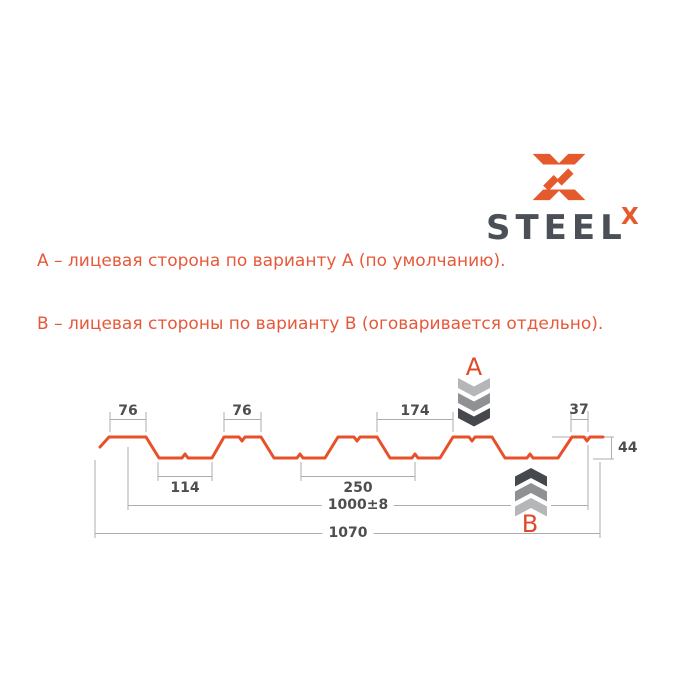 The image size is (700, 700). I want to click on dim-label-114: 114, so click(185, 488).